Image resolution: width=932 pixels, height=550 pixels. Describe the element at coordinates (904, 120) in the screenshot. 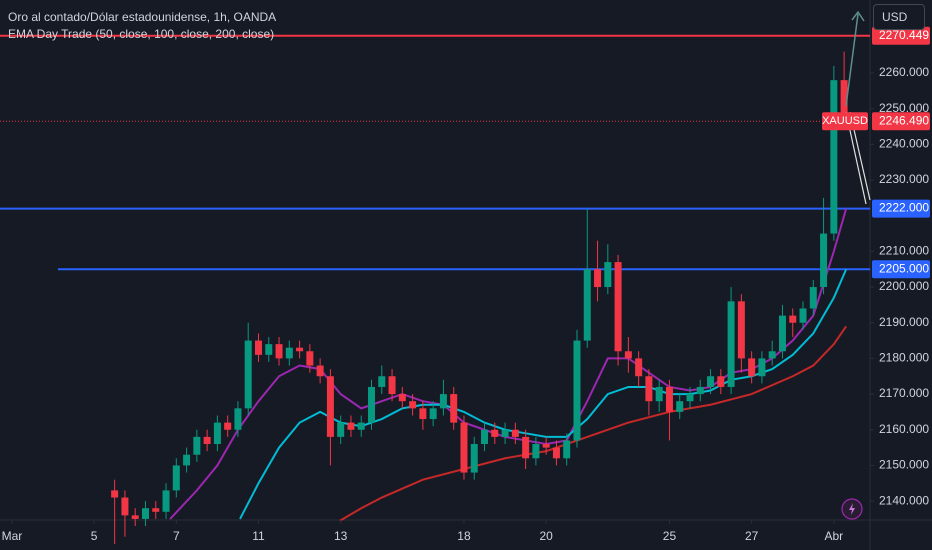

I see `last-price-label: 2246.490` at that location.